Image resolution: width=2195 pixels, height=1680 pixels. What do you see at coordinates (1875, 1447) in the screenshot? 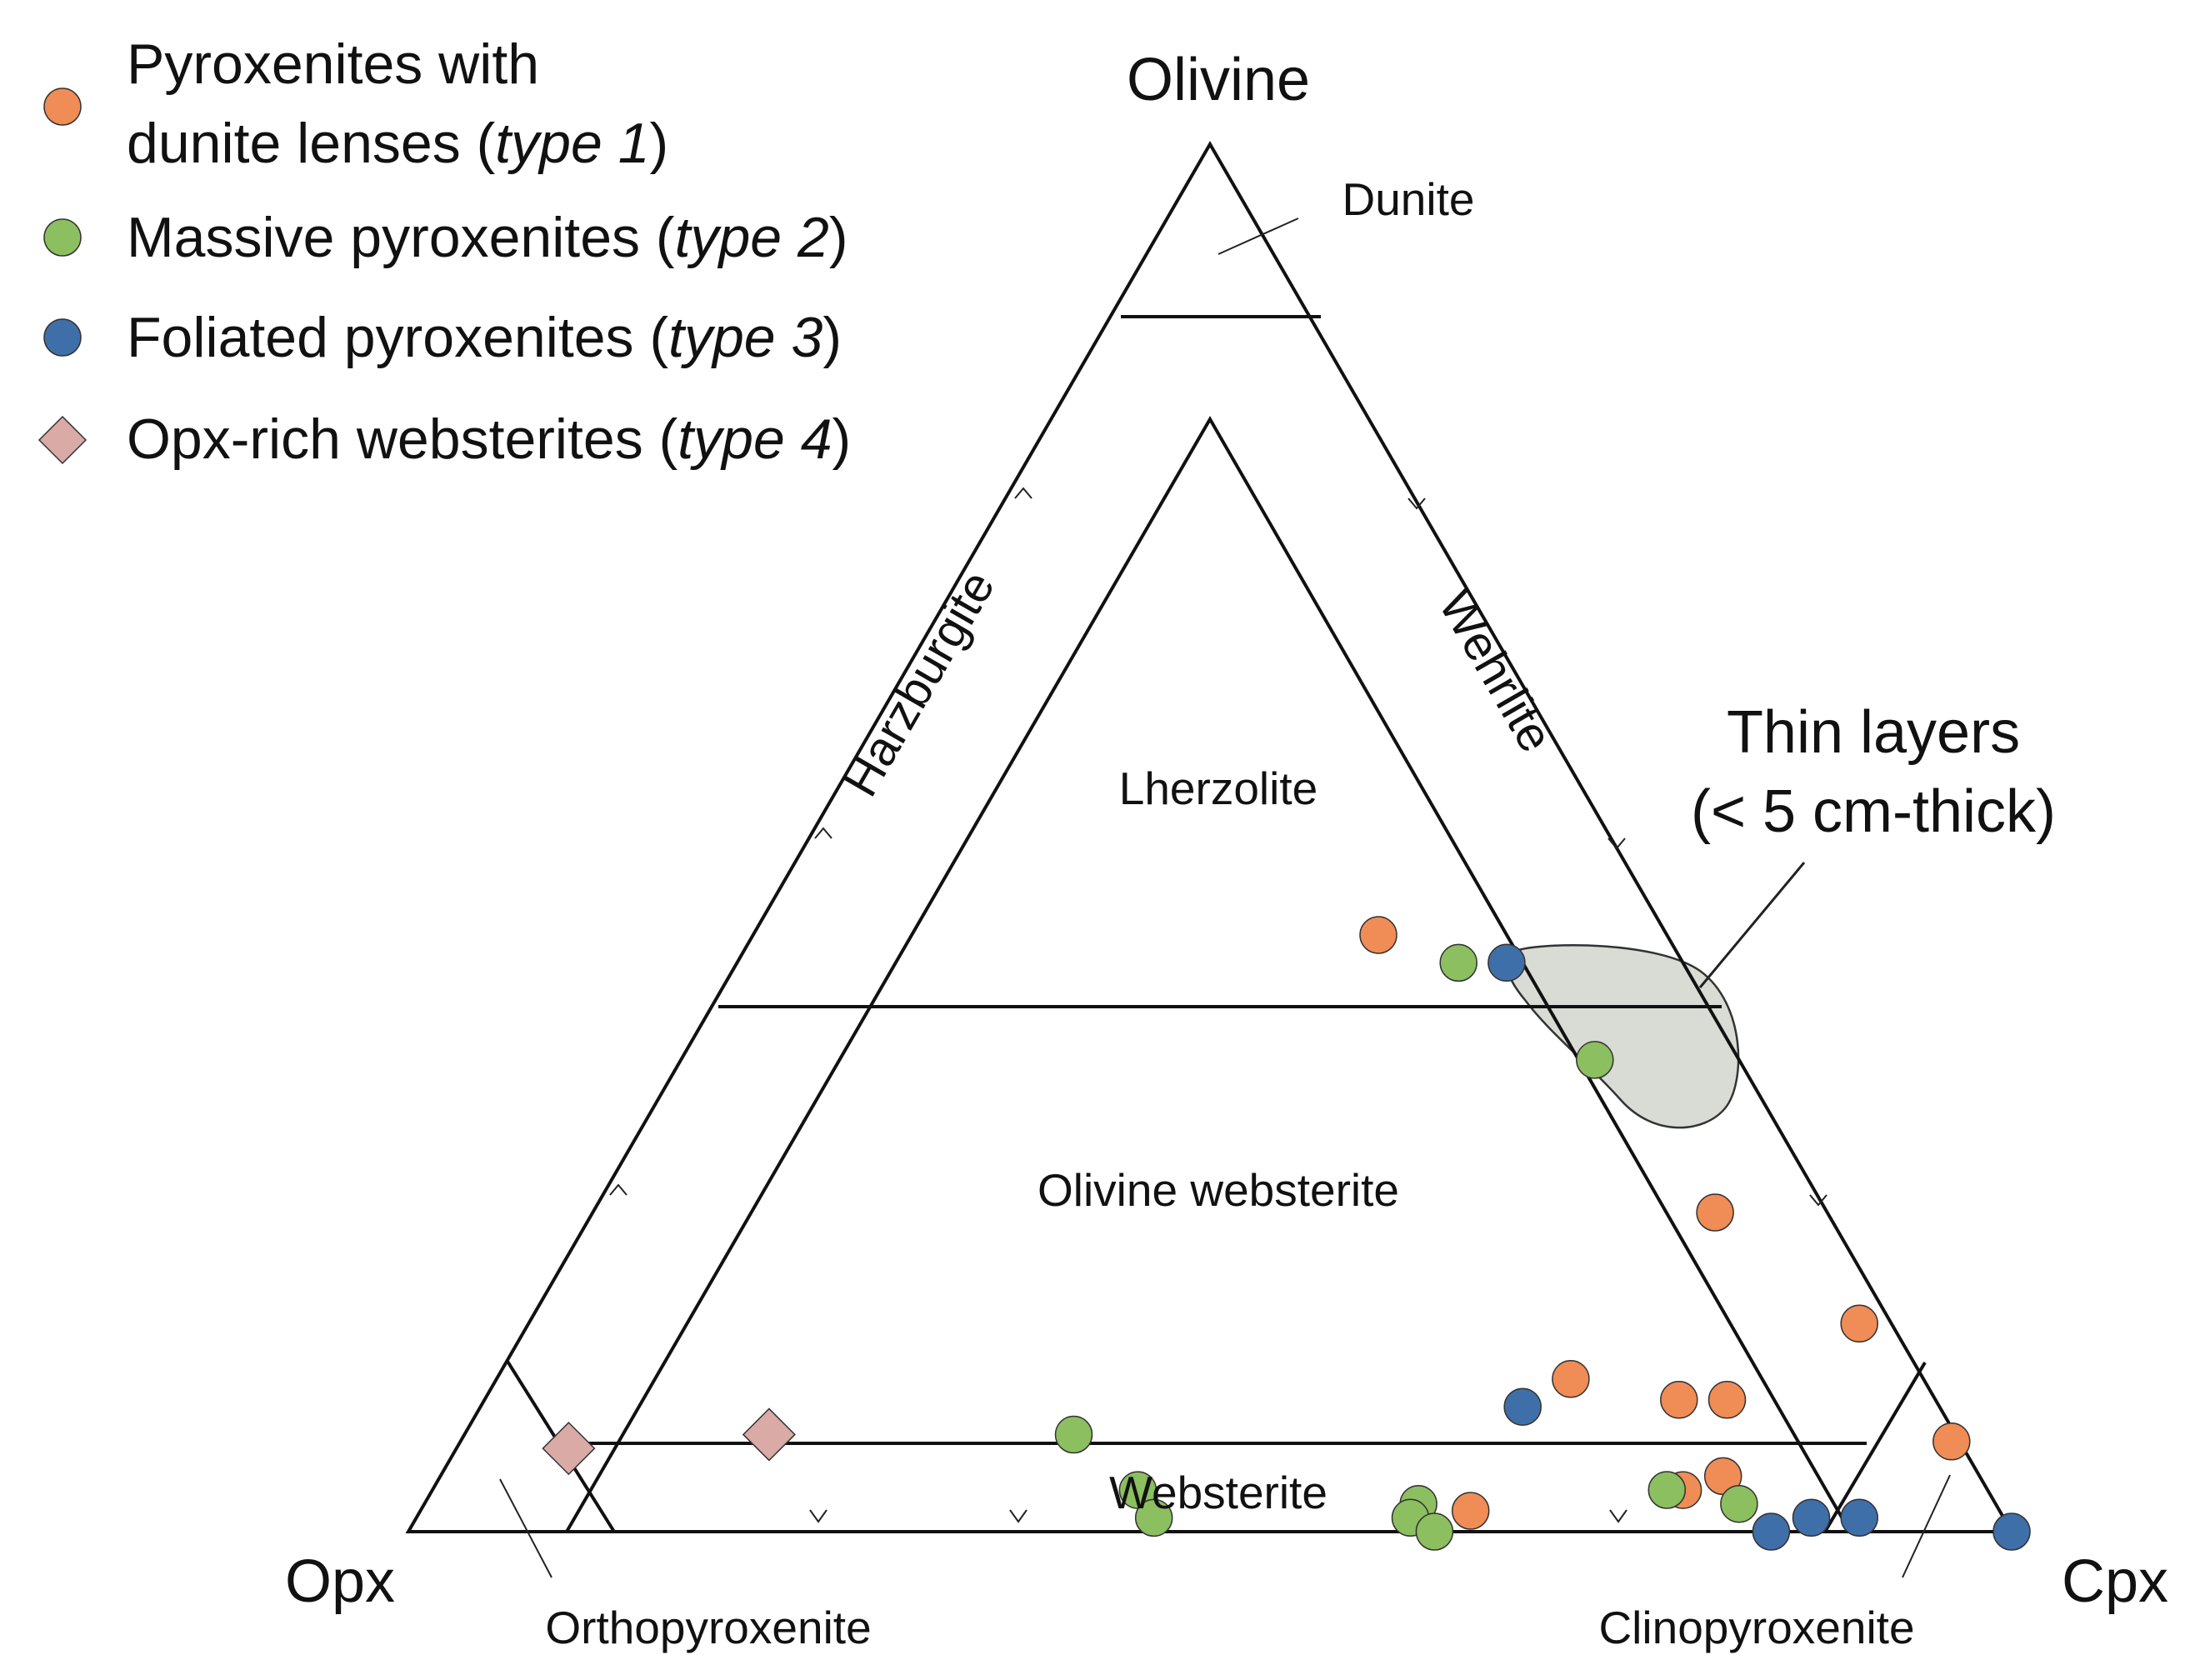
I see `clinopyroxenite-boundary` at bounding box center [1875, 1447].